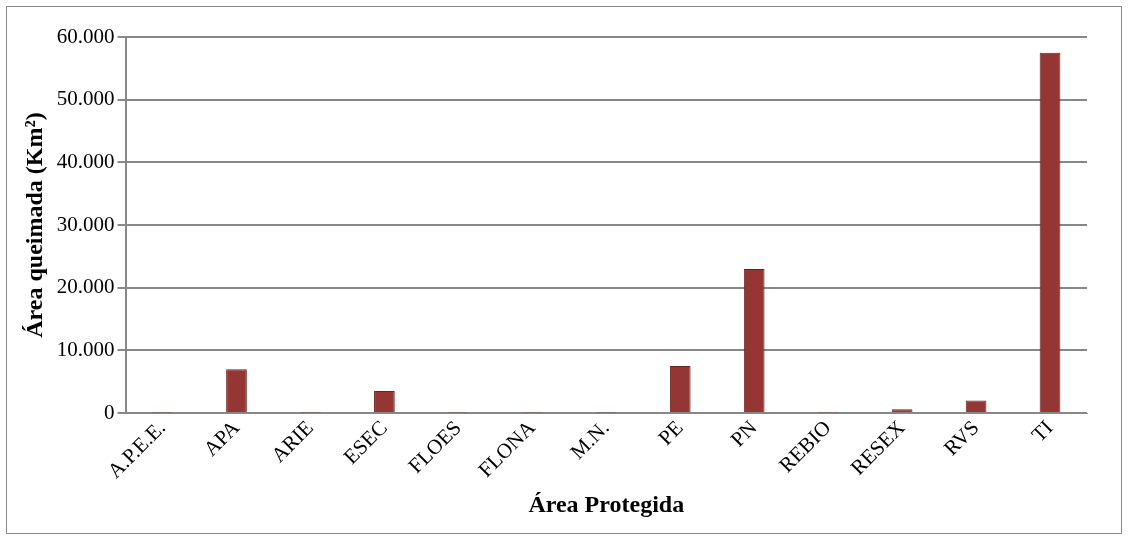 The image size is (1130, 542). Describe the element at coordinates (85, 286) in the screenshot. I see `y-tick-label: 20.000` at that location.